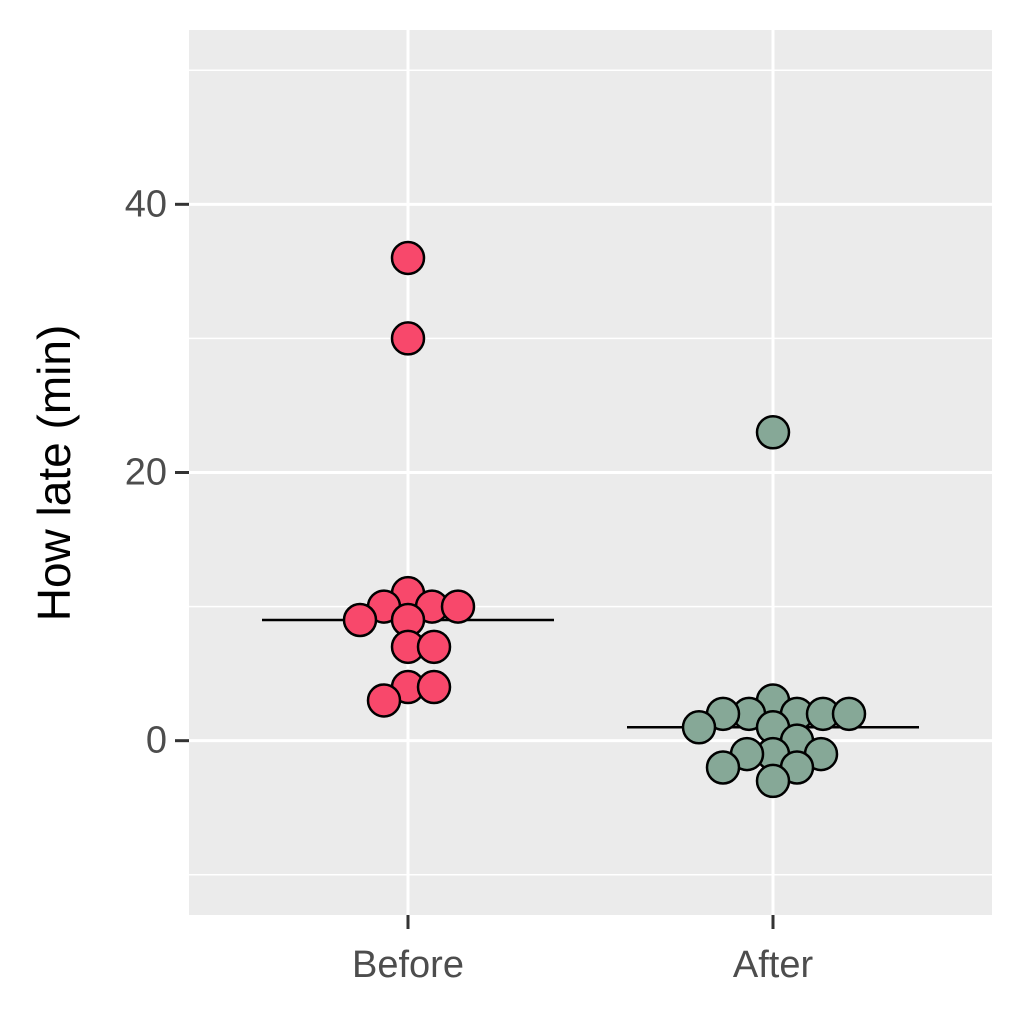 The image size is (1024, 1029). What do you see at coordinates (146, 473) in the screenshot?
I see `y-tick-label: 20` at bounding box center [146, 473].